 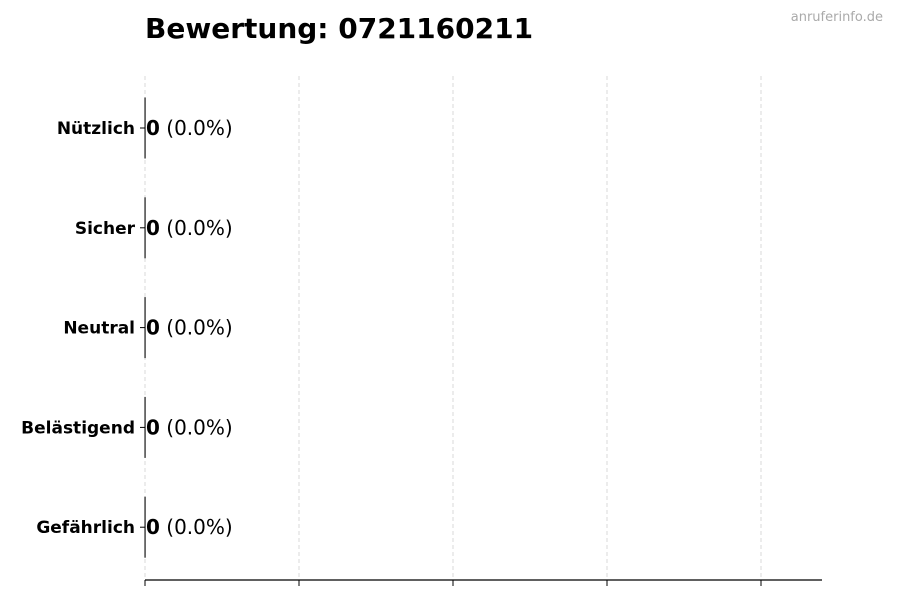 What do you see at coordinates (105, 229) in the screenshot?
I see `y-tick-label: Sicher` at bounding box center [105, 229].